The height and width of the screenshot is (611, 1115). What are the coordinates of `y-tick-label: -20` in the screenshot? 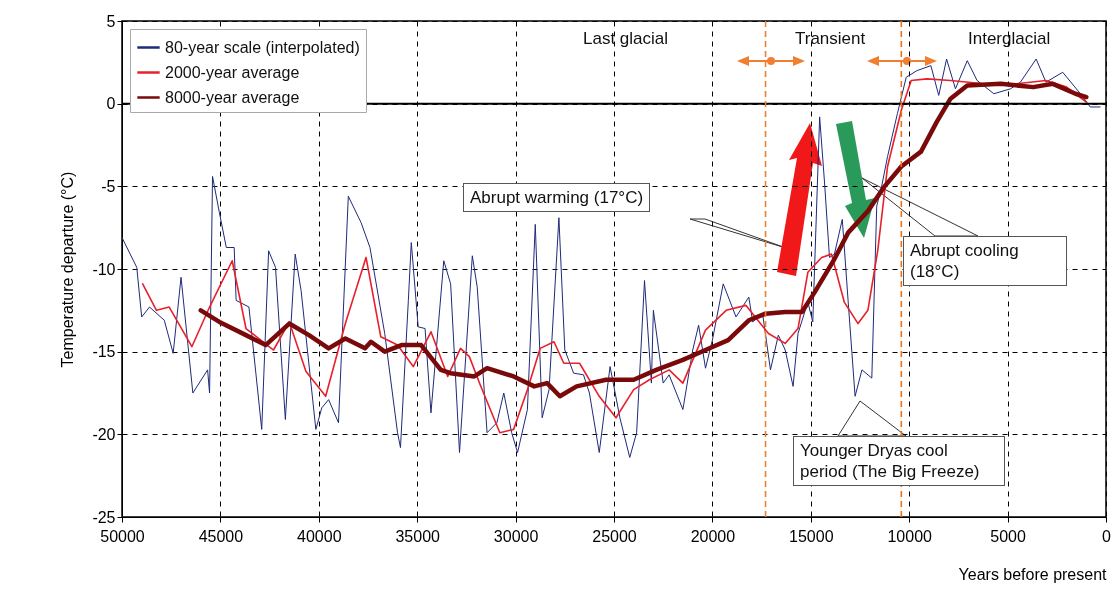 It's located at (104, 434).